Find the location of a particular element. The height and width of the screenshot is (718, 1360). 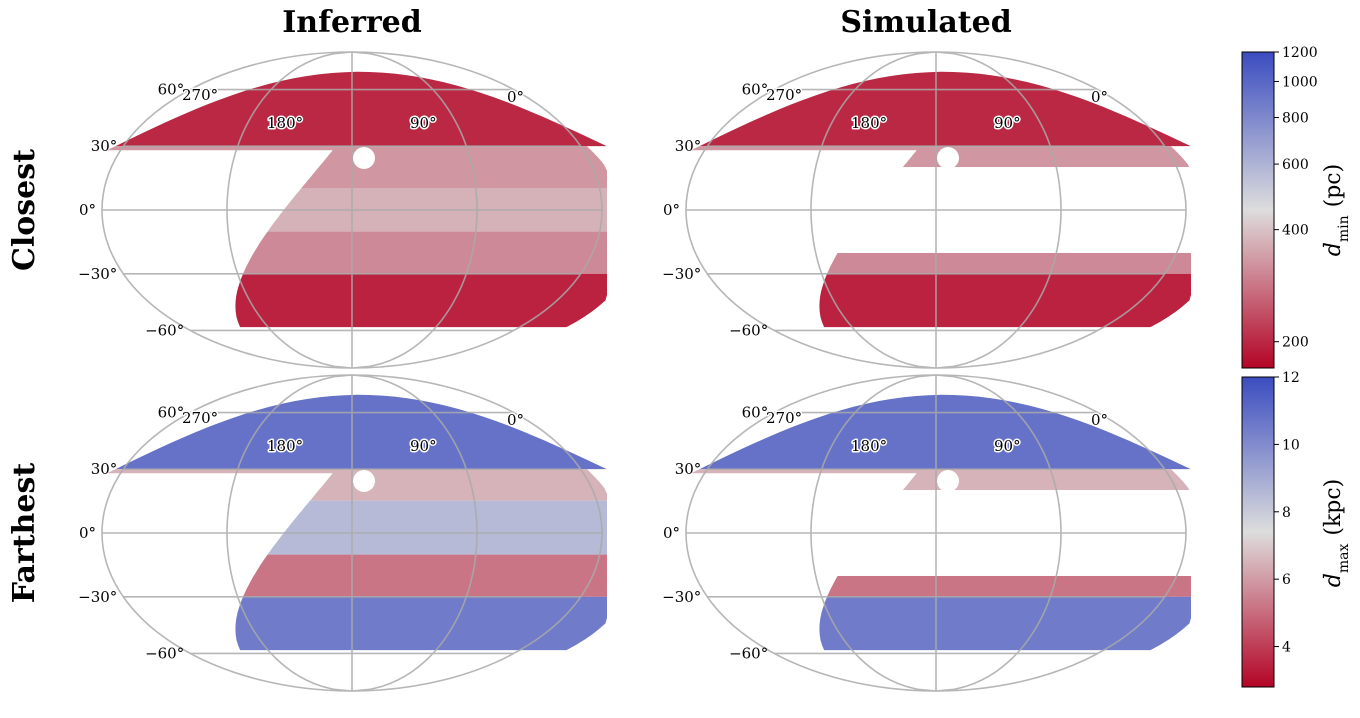

colorbar-tick-label: 10 is located at coordinates (1291, 445).